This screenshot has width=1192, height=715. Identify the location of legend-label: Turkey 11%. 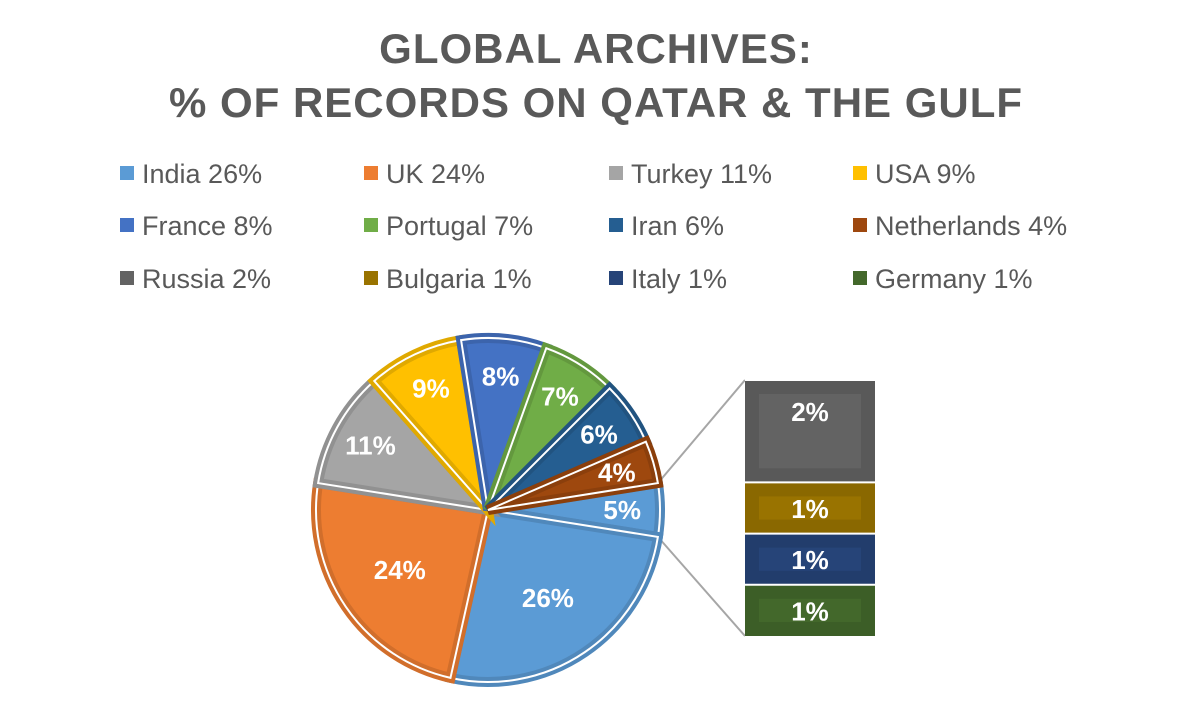
(701, 174).